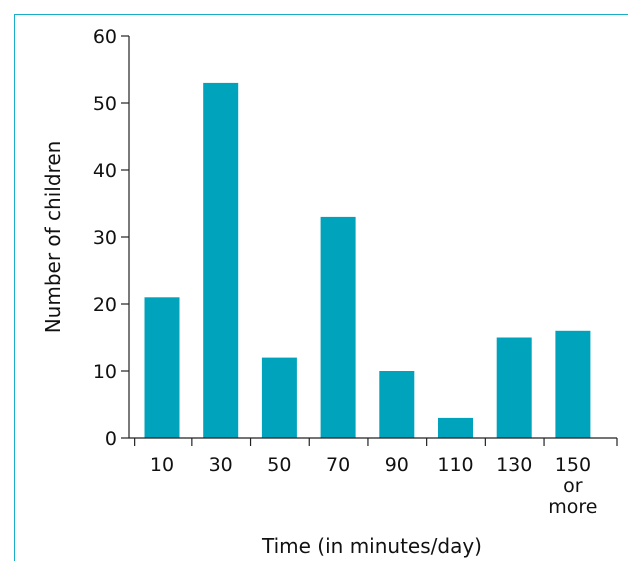  What do you see at coordinates (162, 465) in the screenshot?
I see `x-tick-label: 10` at bounding box center [162, 465].